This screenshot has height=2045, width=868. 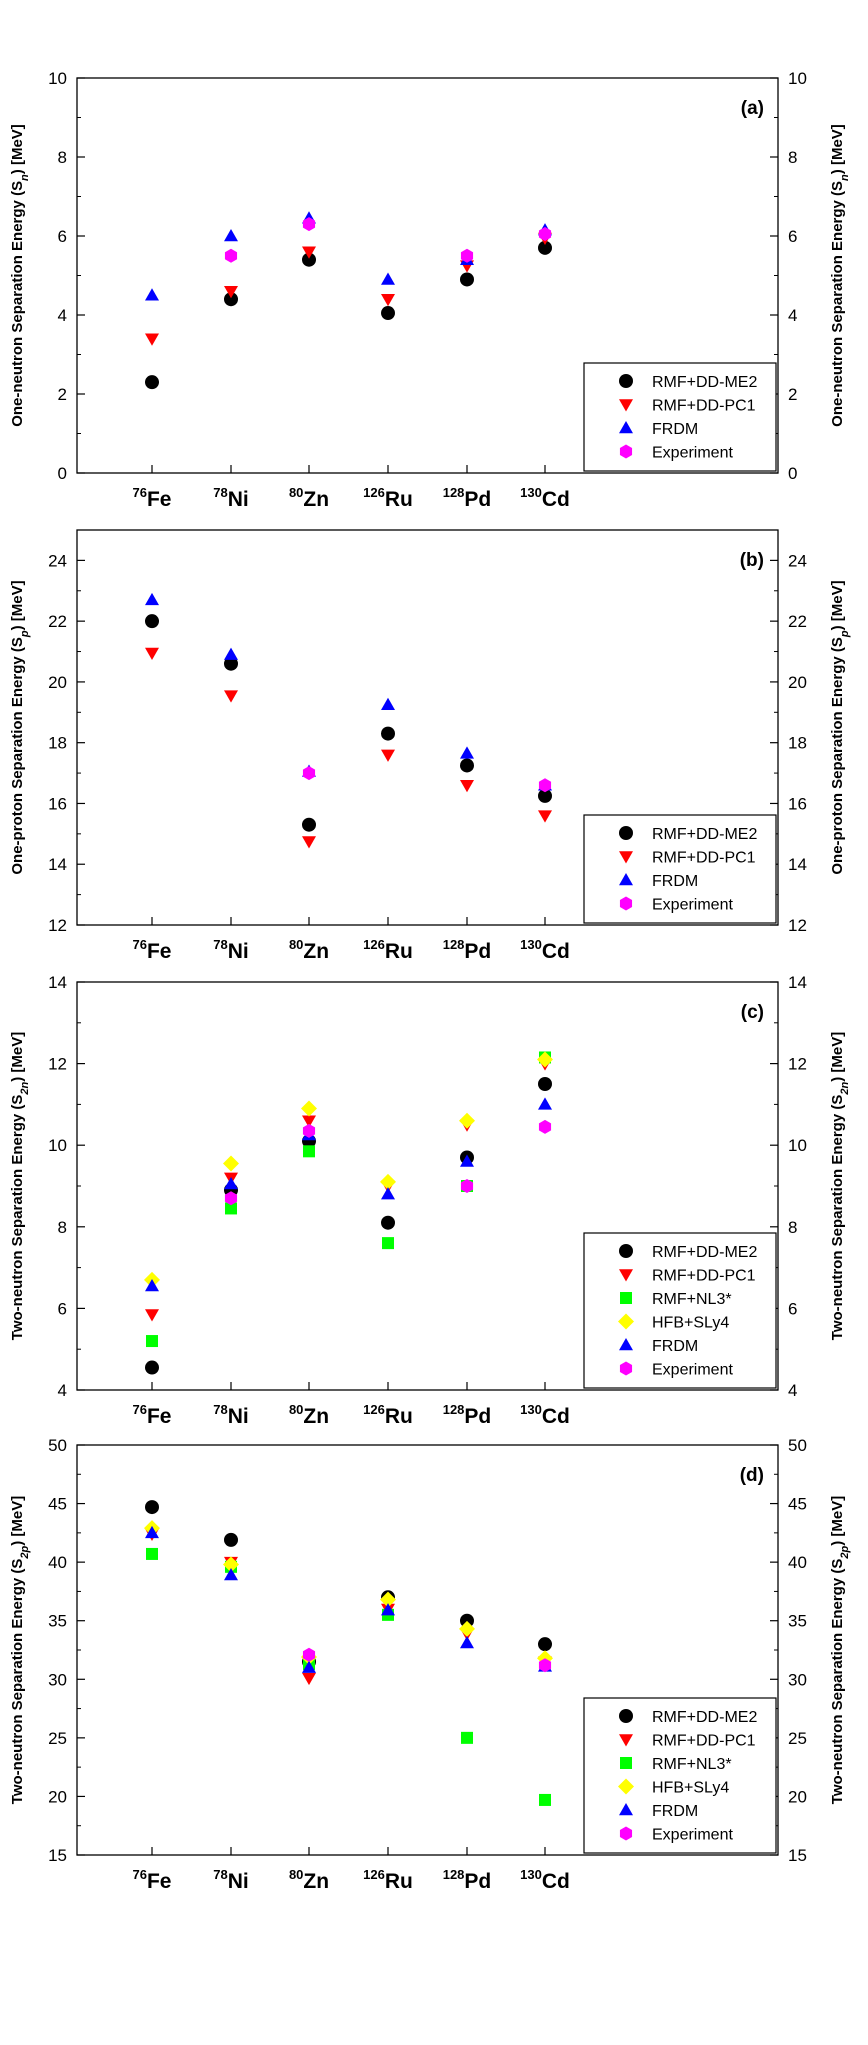 What do you see at coordinates (62, 157) in the screenshot?
I see `y-tick-label-left: 8` at bounding box center [62, 157].